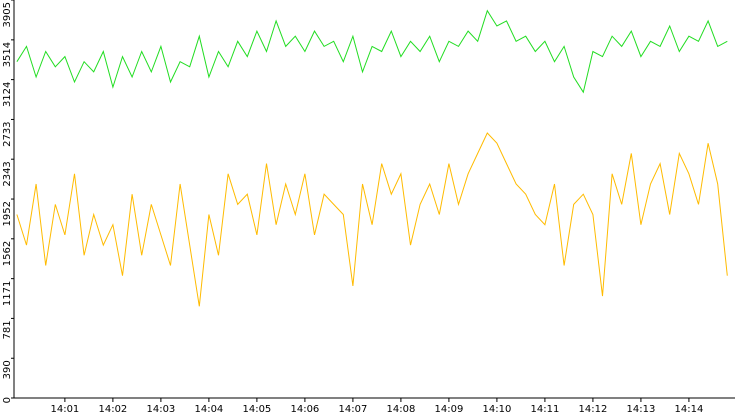  What do you see at coordinates (64, 409) in the screenshot?
I see `x-tick-label: 14:01` at bounding box center [64, 409].